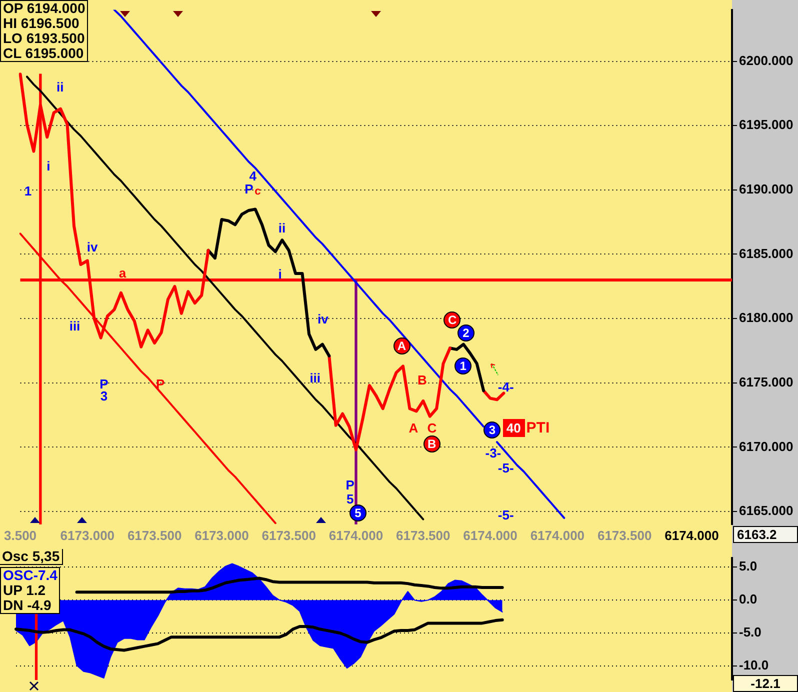 The width and height of the screenshot is (798, 692). I want to click on y-tick-label: 6190.000, so click(766, 188).